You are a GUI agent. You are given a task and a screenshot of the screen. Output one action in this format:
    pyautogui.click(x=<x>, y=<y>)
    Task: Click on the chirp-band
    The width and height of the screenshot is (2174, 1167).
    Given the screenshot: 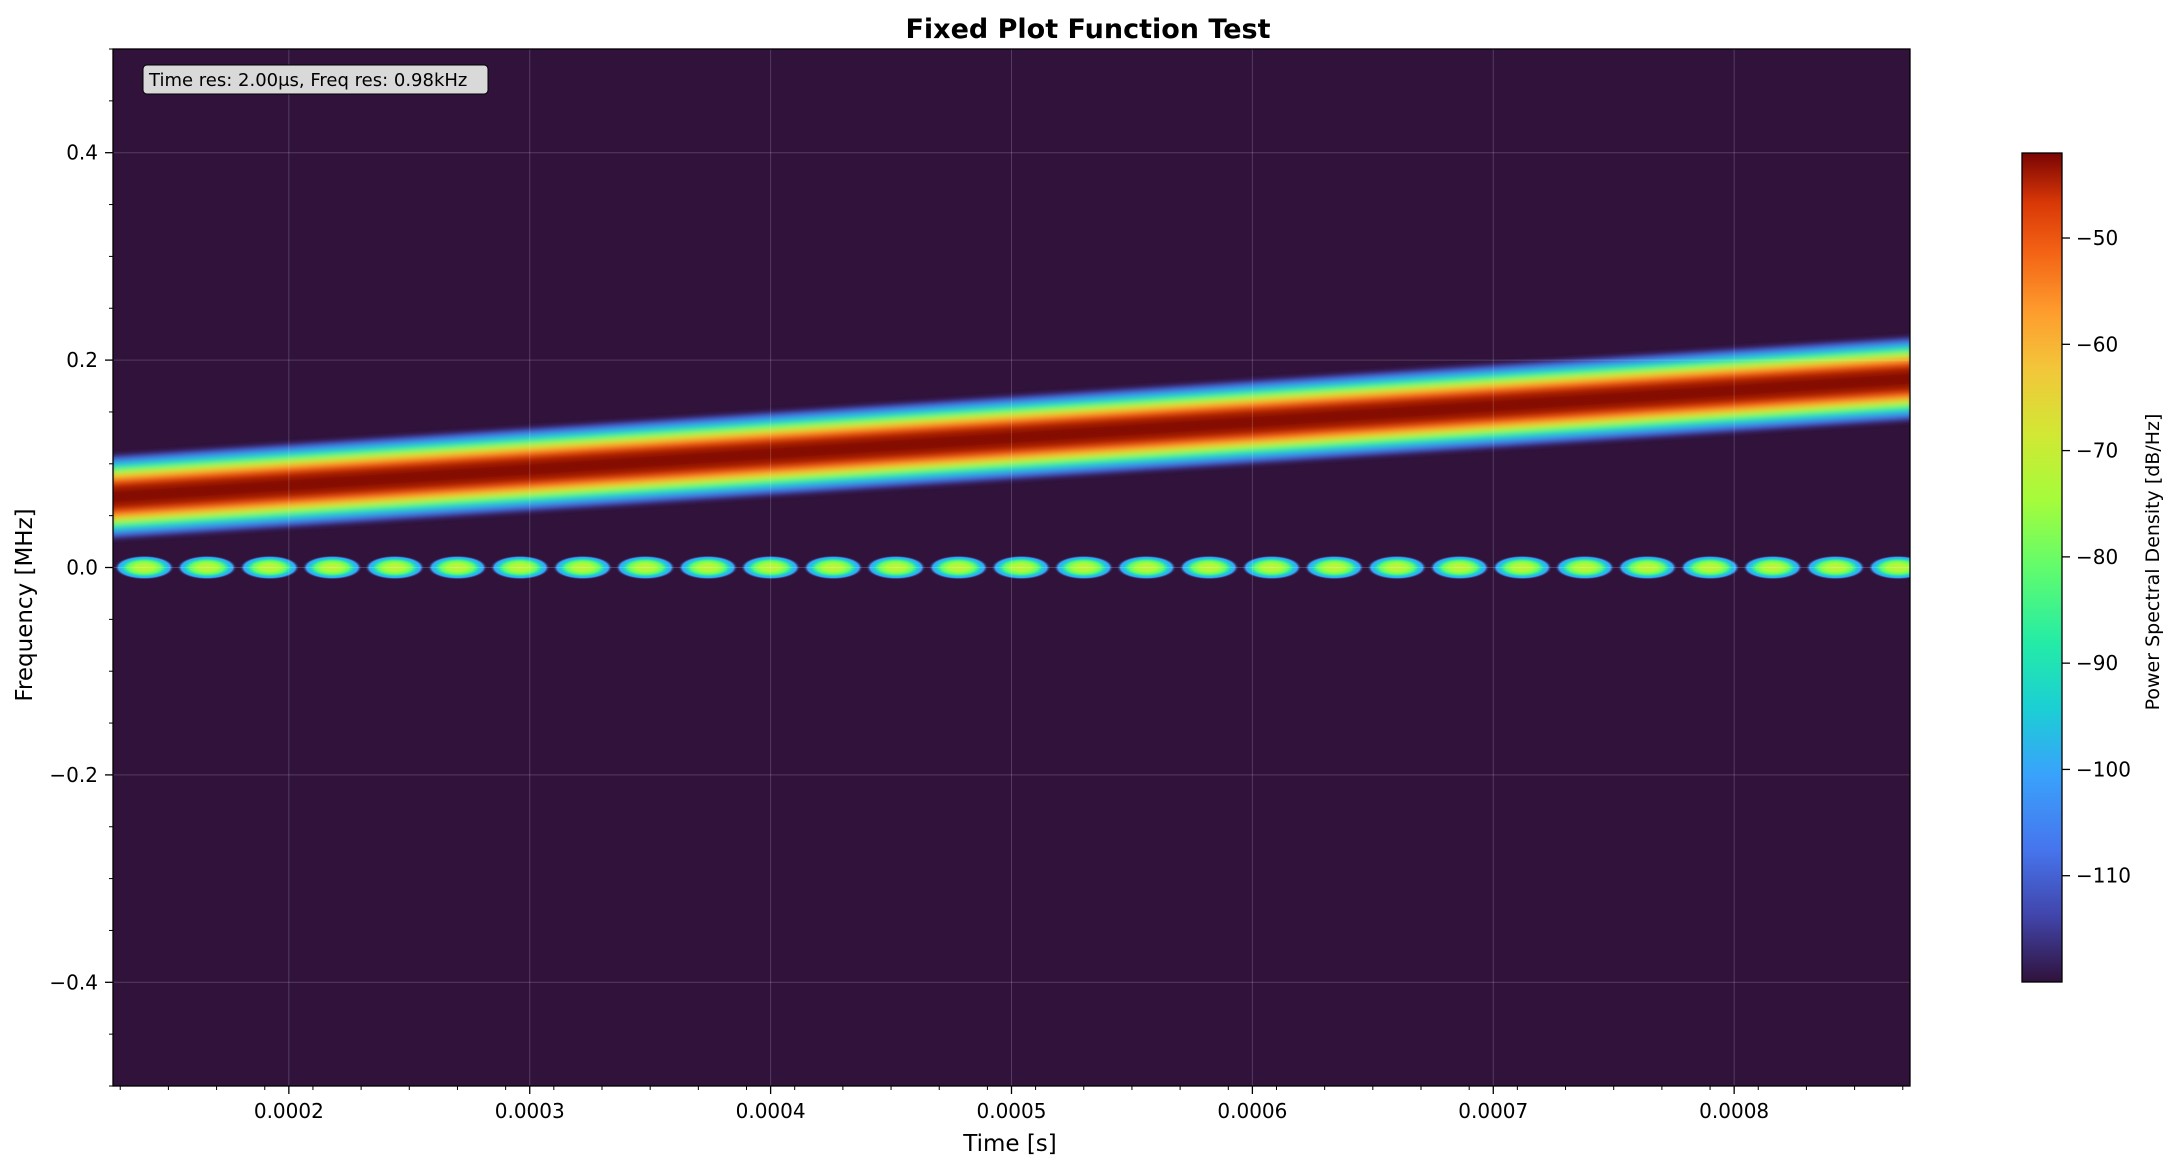 What is the action you would take?
    pyautogui.click(x=1011, y=438)
    